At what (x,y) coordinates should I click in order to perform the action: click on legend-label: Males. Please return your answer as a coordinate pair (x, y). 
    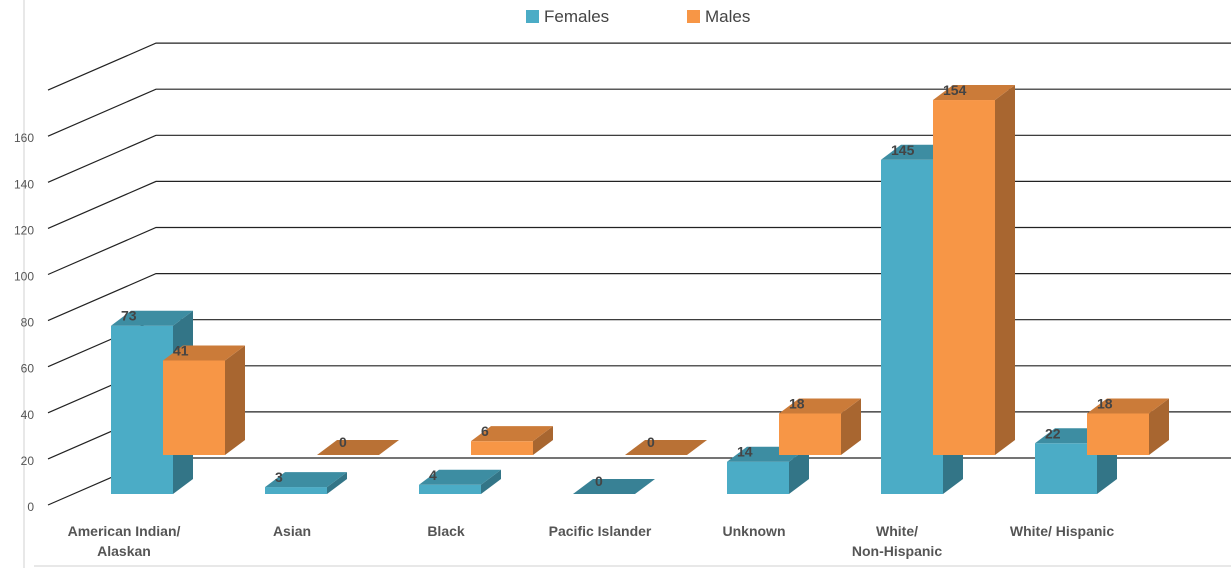
    Looking at the image, I should click on (727, 16).